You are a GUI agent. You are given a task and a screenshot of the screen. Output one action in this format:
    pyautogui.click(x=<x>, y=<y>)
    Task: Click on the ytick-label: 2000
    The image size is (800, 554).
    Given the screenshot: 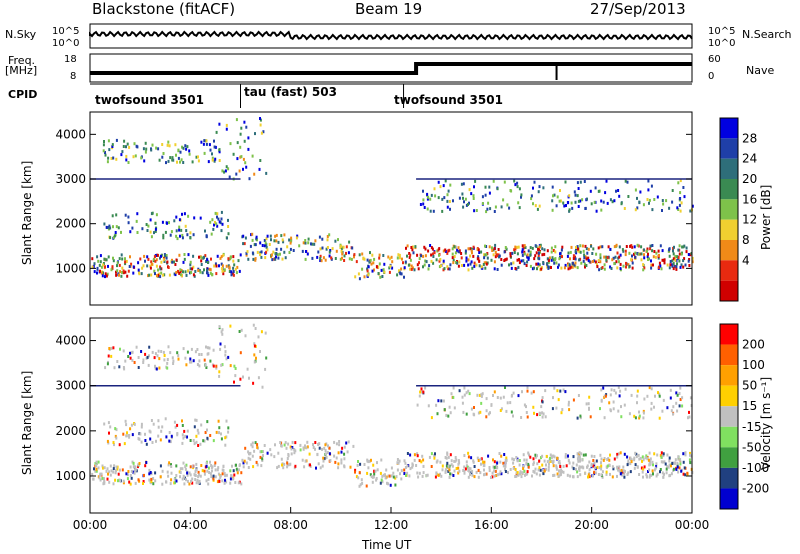 What is the action you would take?
    pyautogui.click(x=70, y=431)
    